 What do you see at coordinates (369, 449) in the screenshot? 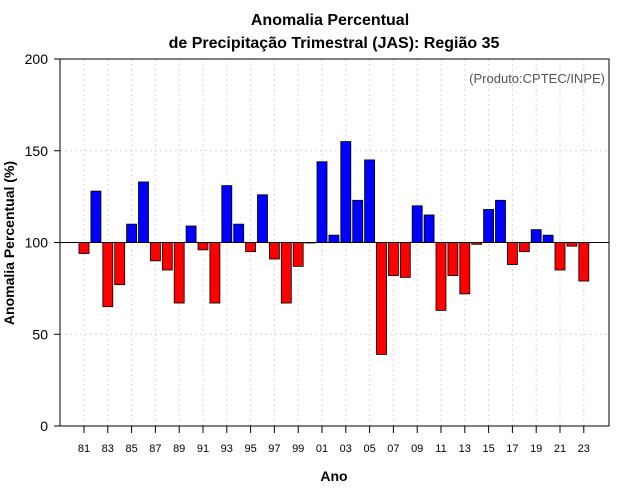
I see `x-tick-label: 05` at bounding box center [369, 449].